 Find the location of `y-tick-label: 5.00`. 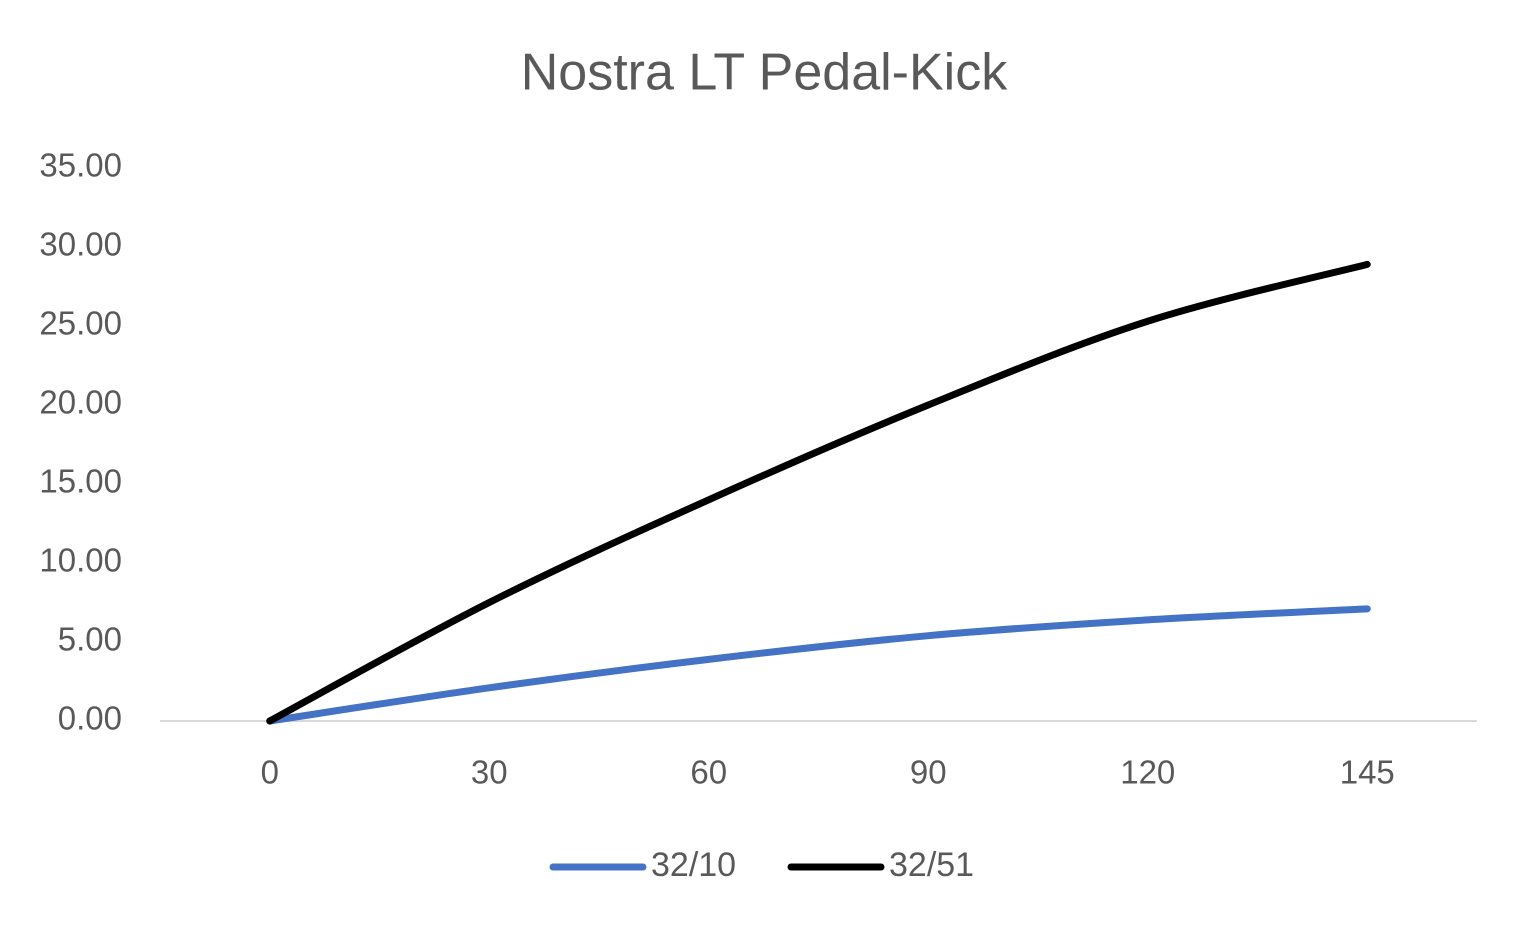

y-tick-label: 5.00 is located at coordinates (90, 639).